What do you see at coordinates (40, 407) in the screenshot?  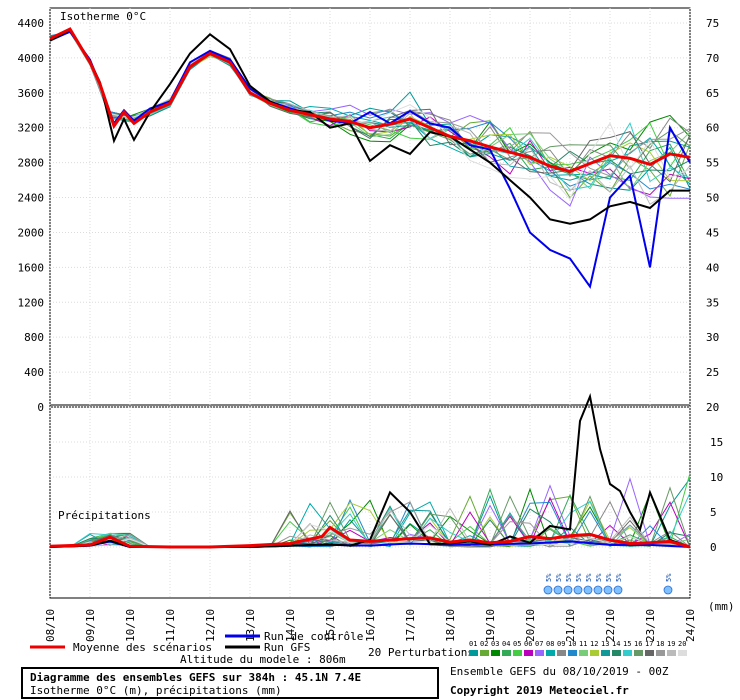 I see `y-tick-left: 0` at bounding box center [40, 407].